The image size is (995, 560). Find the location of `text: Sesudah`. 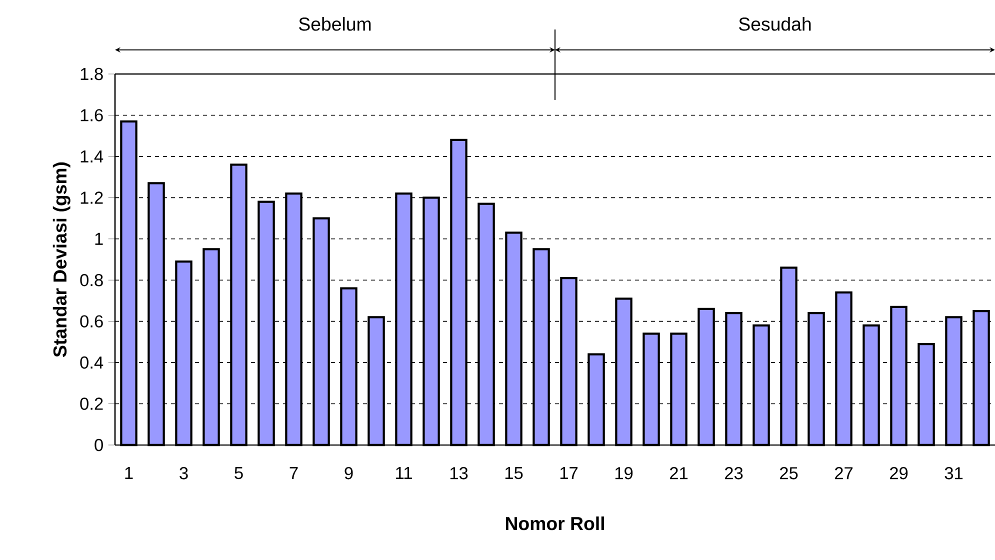

text: Sesudah is located at coordinates (775, 24).